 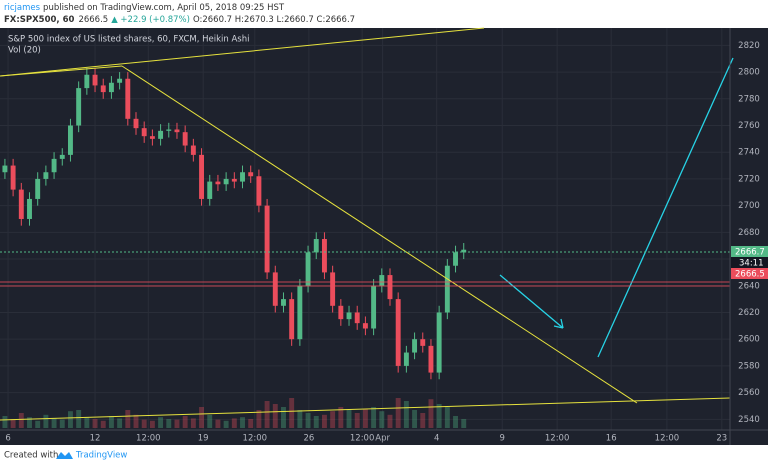 I want to click on price-tag-label: 2666.5, so click(x=750, y=275).